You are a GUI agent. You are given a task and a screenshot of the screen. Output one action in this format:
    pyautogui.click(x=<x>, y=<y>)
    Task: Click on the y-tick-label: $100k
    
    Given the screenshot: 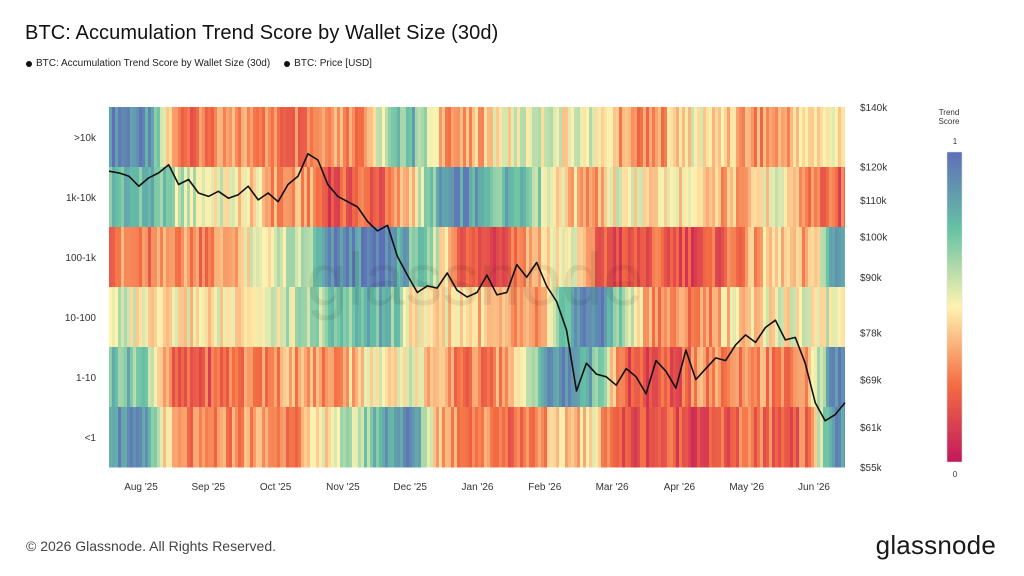 What is the action you would take?
    pyautogui.click(x=874, y=238)
    